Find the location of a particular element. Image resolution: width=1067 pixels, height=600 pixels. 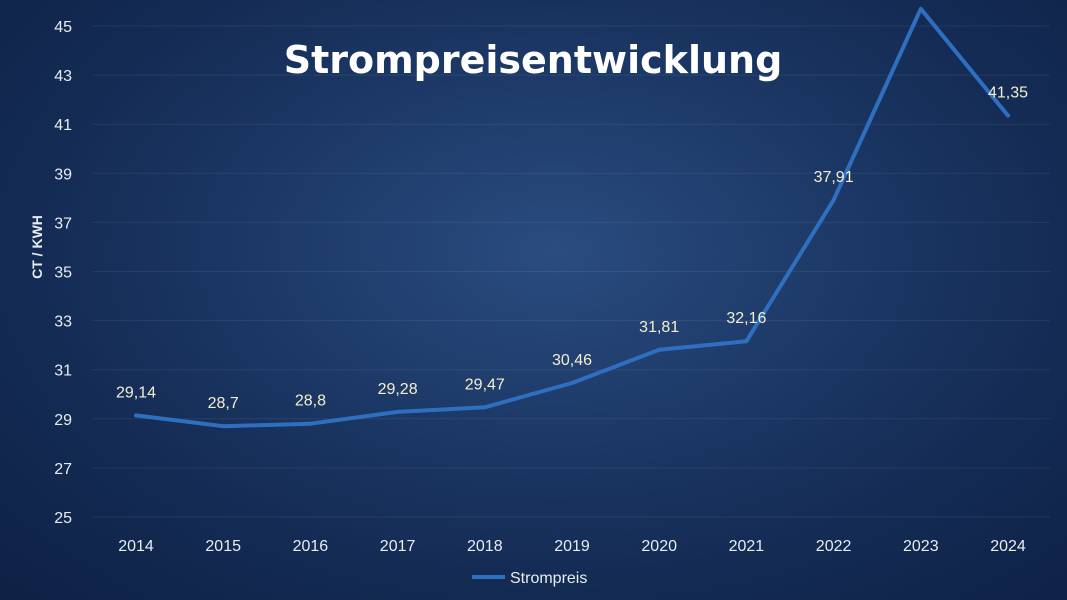

data-label: 29,14 is located at coordinates (136, 392).